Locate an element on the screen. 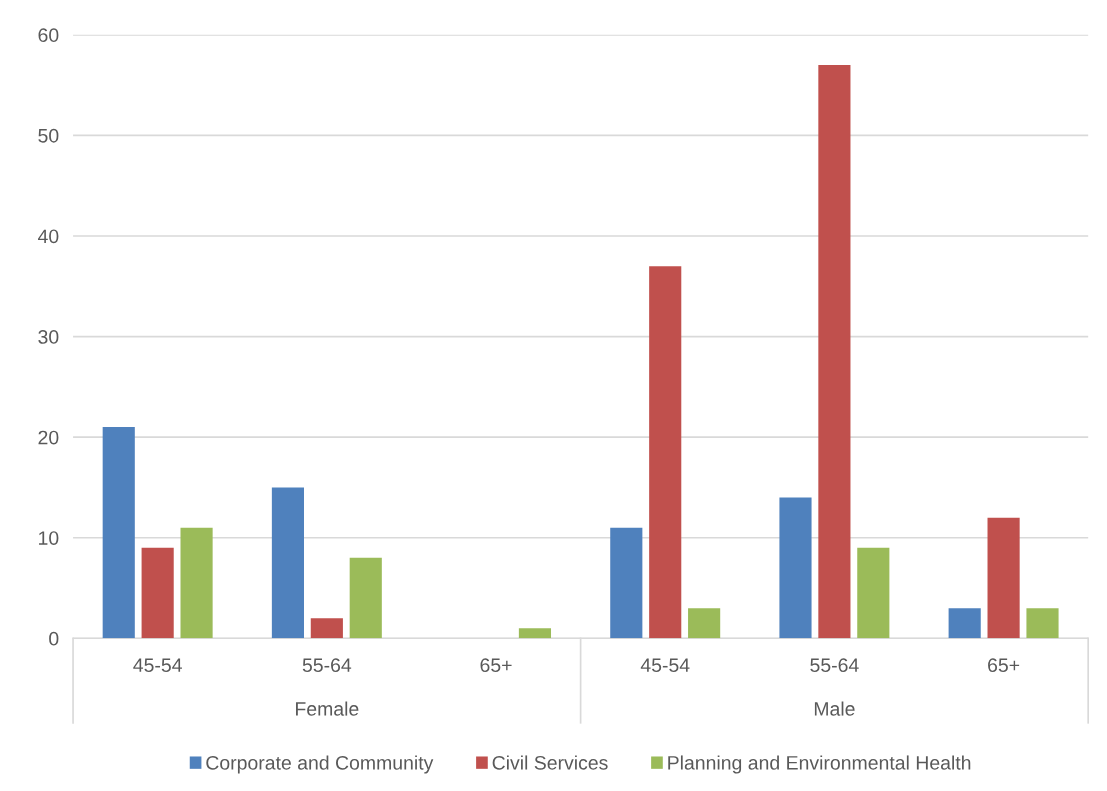  legend-label: Planning and Environmental Health is located at coordinates (819, 764).